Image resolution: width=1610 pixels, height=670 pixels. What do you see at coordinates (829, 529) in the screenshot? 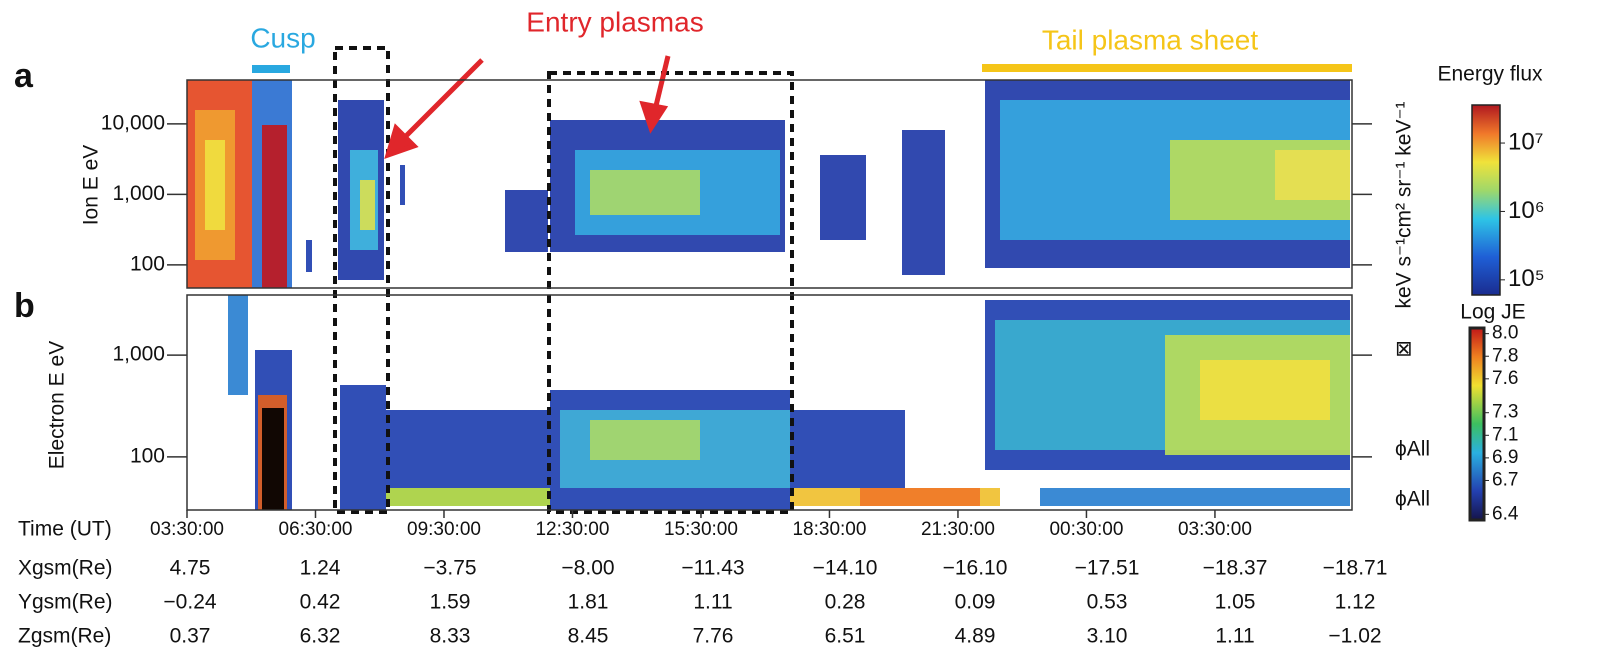
I see `x-tick-label: 18:30:00` at bounding box center [829, 529].